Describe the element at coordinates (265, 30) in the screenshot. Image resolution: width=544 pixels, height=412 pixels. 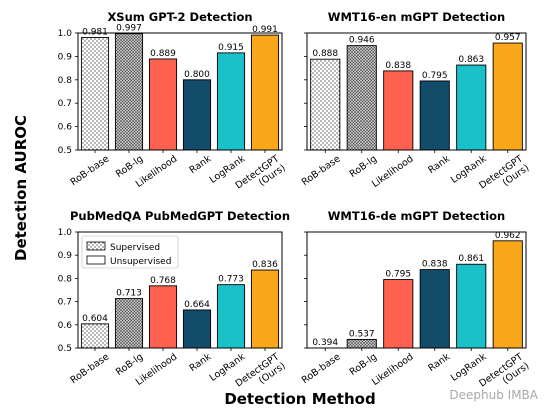
I see `data-label: 0.991` at that location.